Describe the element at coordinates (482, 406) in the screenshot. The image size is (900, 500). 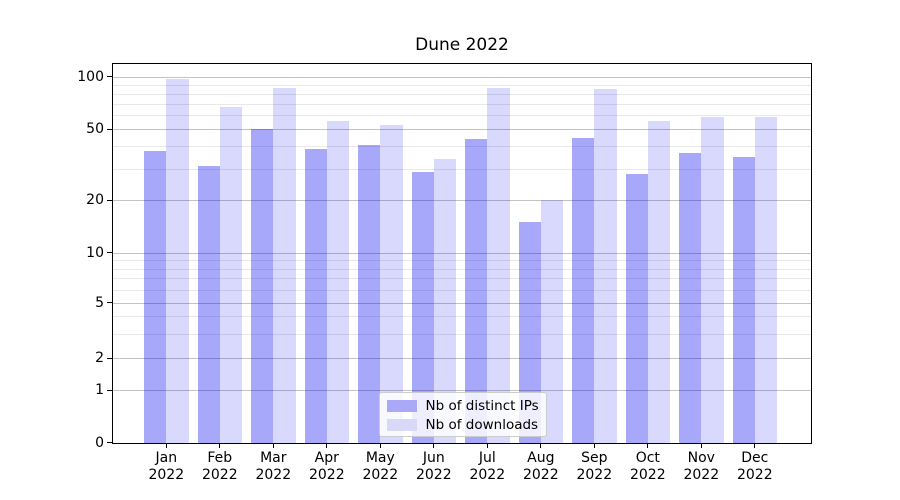
I see `legend-label-distinct-ips: Nb of distinct IPs` at that location.